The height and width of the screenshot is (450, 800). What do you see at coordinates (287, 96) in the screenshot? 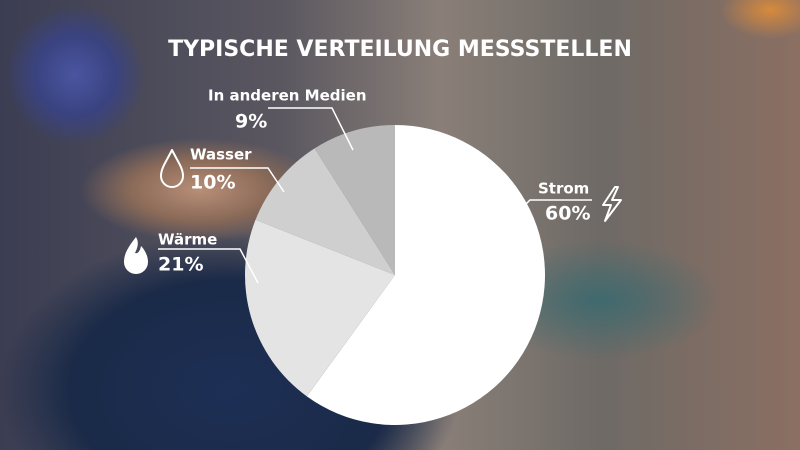
I see `category-label: In anderen Medien` at bounding box center [287, 96].